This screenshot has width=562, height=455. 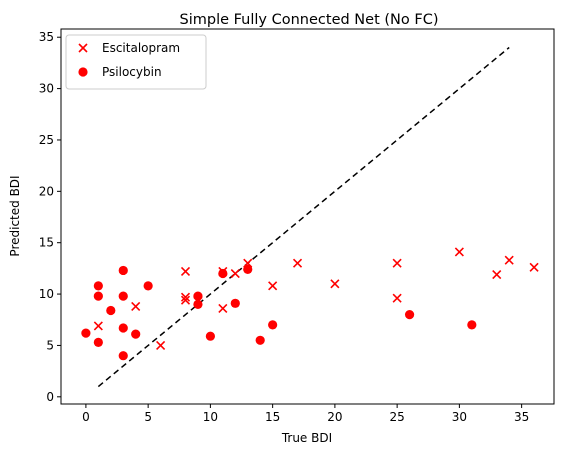 What do you see at coordinates (50, 217) in the screenshot?
I see `y-axis: 0 5 10 15 20 25 30 35` at bounding box center [50, 217].